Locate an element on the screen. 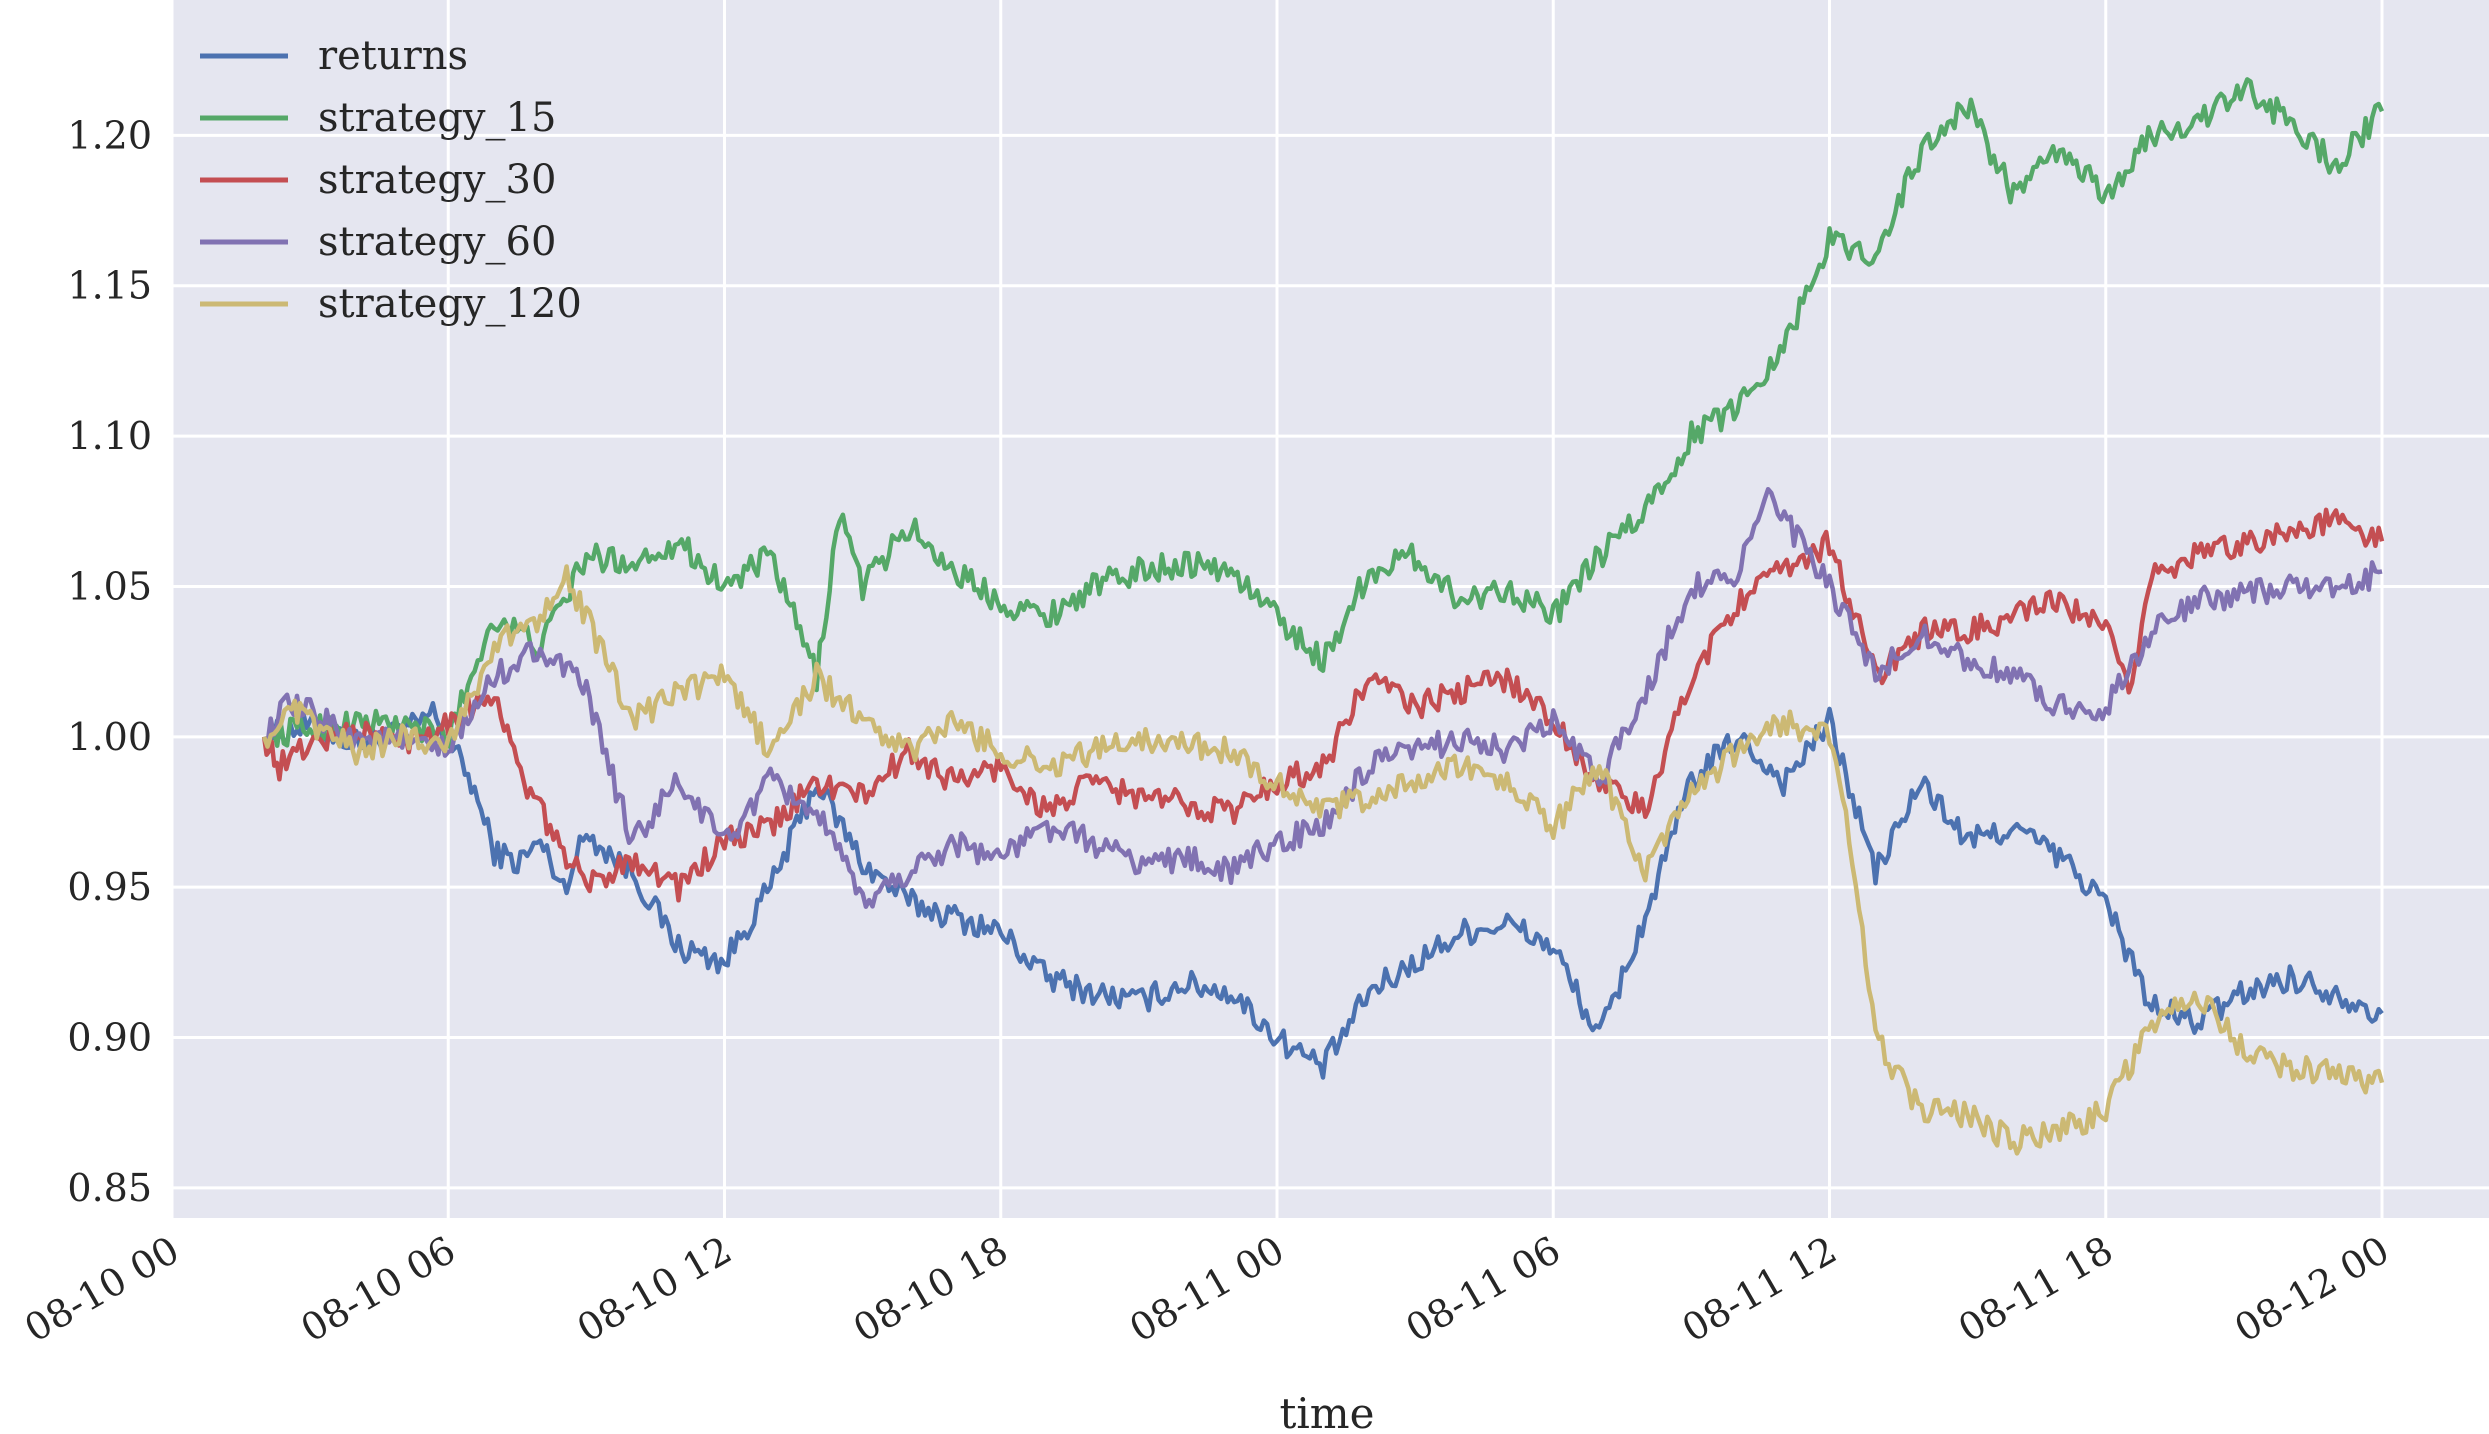 This screenshot has width=2489, height=1434. y-tick-label: 1.05 is located at coordinates (109, 586).